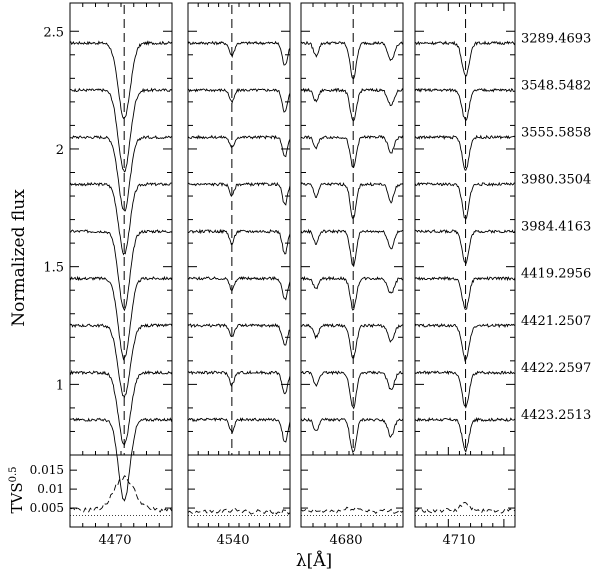 This screenshot has width=600, height=573. I want to click on x-tick-label-4710: 4710, so click(458, 540).